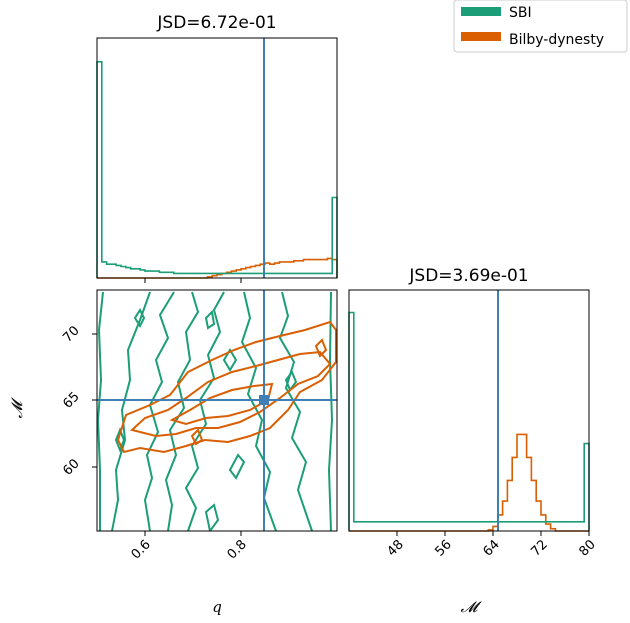 Image resolution: width=630 pixels, height=623 pixels. I want to click on mc-sbi-histogram, so click(469, 421).